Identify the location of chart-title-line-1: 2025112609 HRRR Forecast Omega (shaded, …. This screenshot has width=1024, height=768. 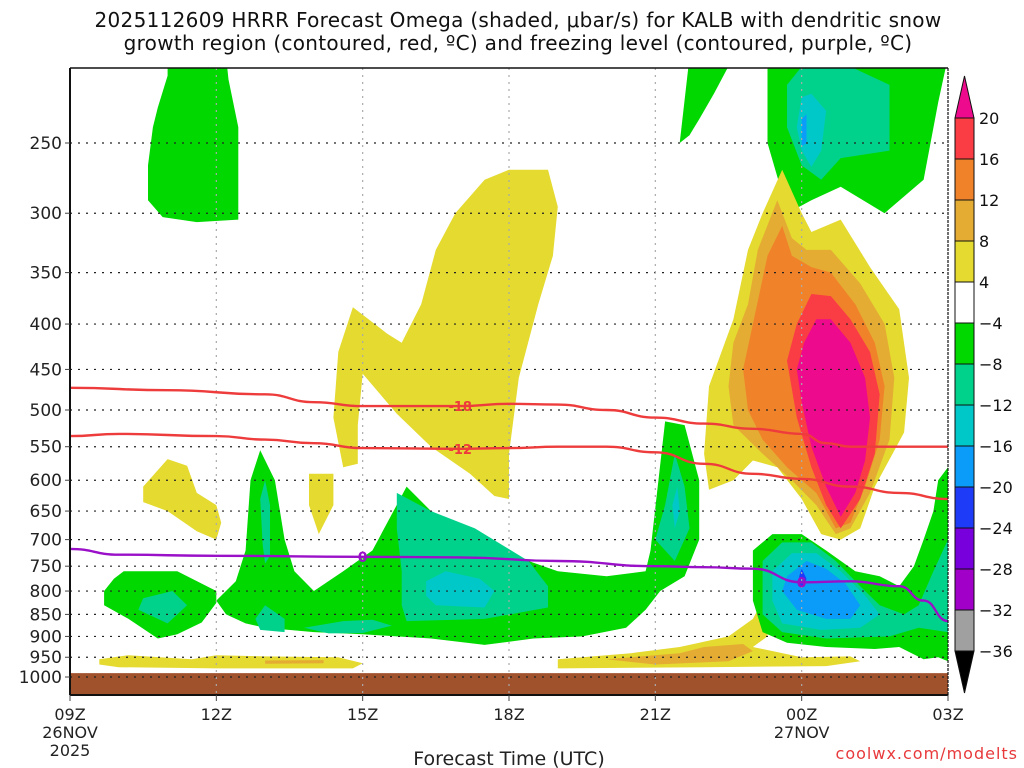
(518, 20).